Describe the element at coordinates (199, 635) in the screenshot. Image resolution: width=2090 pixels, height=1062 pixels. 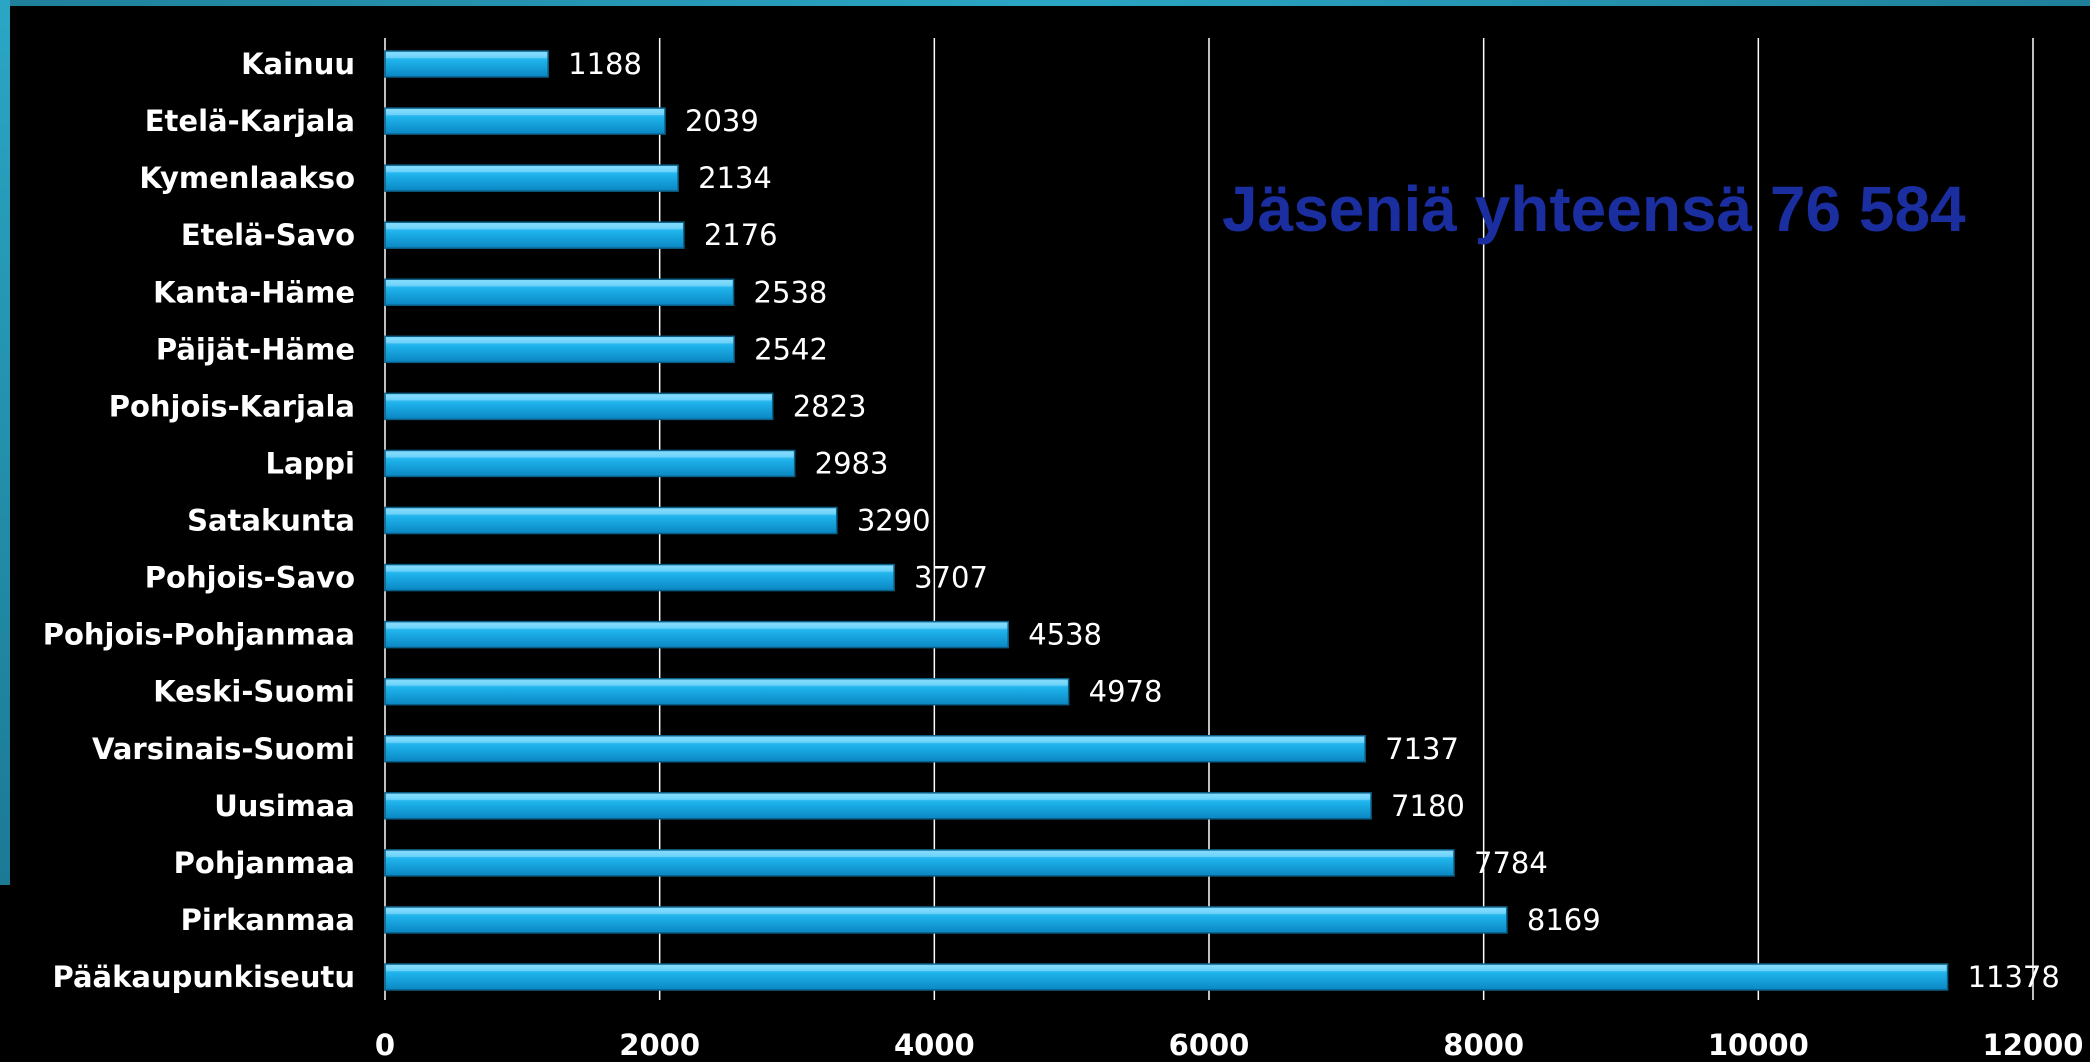
I see `category-label: Pohjois-Pohjanmaa` at that location.